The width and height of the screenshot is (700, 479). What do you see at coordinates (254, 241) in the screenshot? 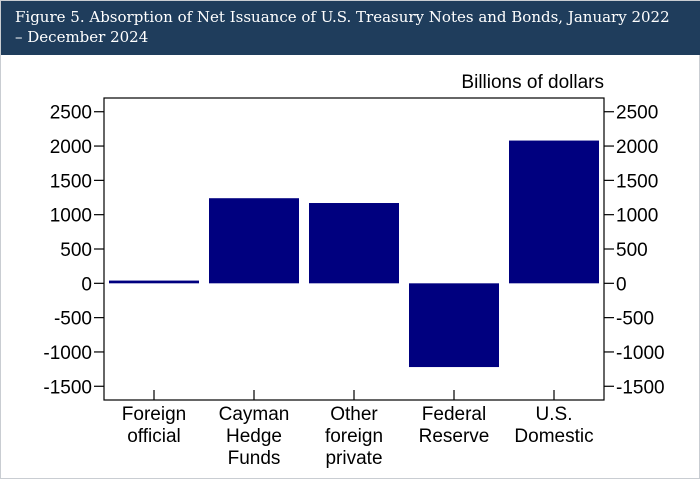
I see `bar-cayman-hedge-funds` at bounding box center [254, 241].